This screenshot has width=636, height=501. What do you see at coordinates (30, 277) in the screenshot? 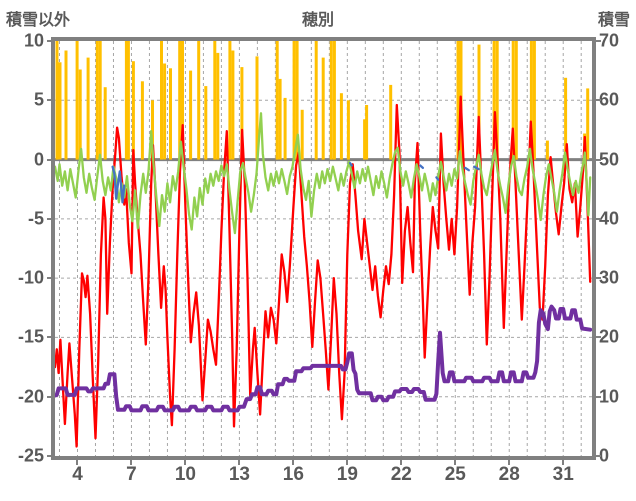
I see `y-left-tick-label: -10` at bounding box center [30, 277].